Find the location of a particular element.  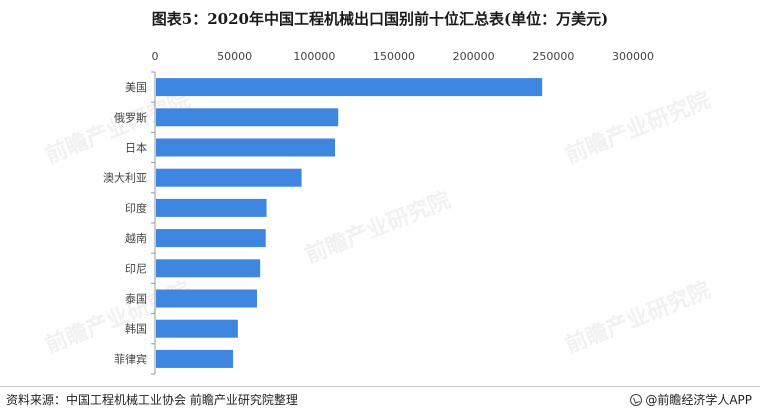

category-label: 泰国 is located at coordinates (136, 299).